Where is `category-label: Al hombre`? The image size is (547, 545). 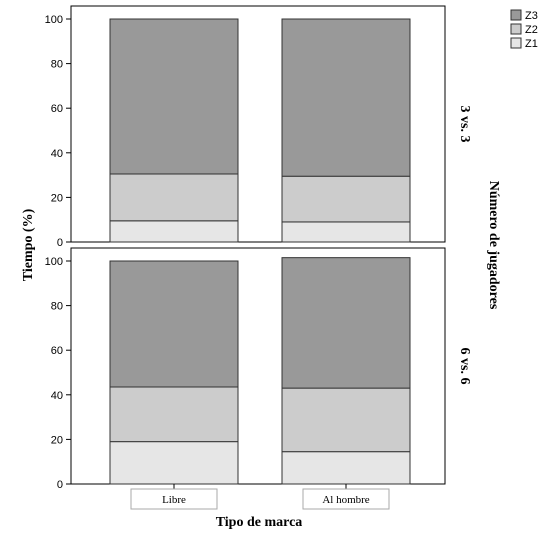 category-label: Al hombre is located at coordinates (345, 500).